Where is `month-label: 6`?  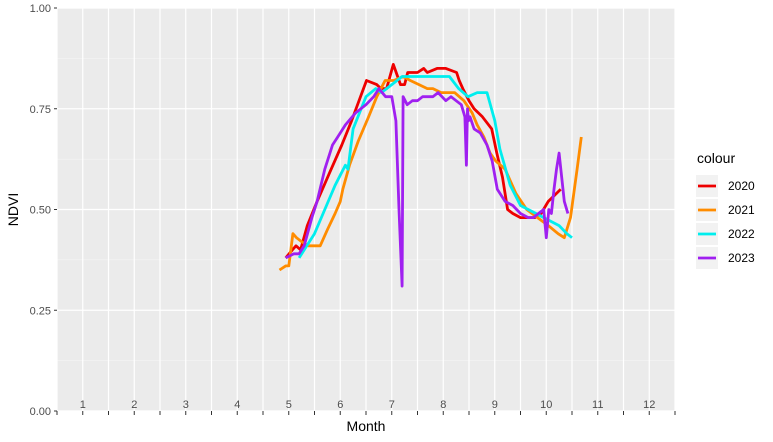
month-label: 6 is located at coordinates (340, 405).